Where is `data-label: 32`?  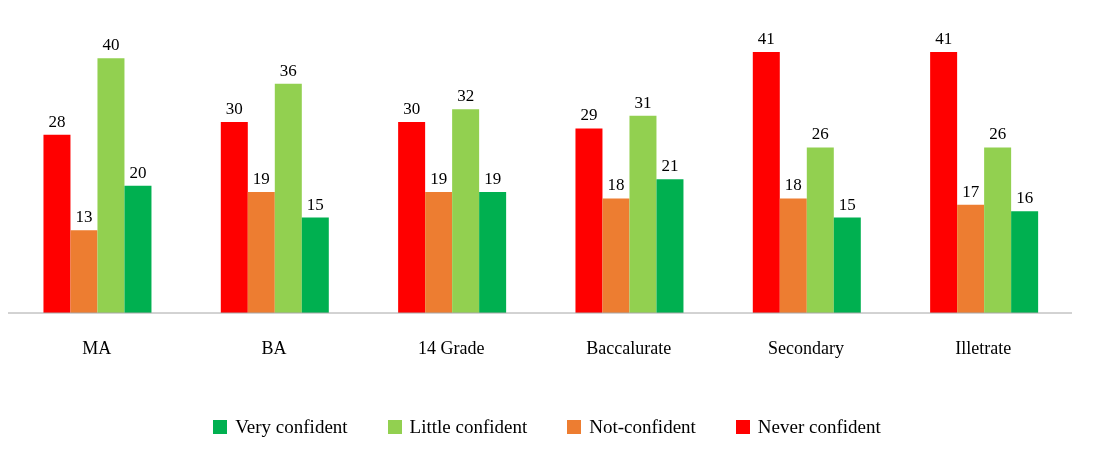 data-label: 32 is located at coordinates (466, 96).